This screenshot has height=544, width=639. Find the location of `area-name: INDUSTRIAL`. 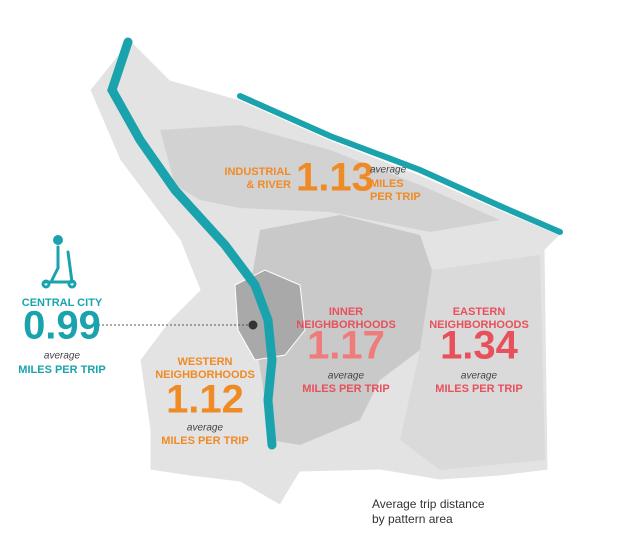

area-name: INDUSTRIAL is located at coordinates (257, 172).